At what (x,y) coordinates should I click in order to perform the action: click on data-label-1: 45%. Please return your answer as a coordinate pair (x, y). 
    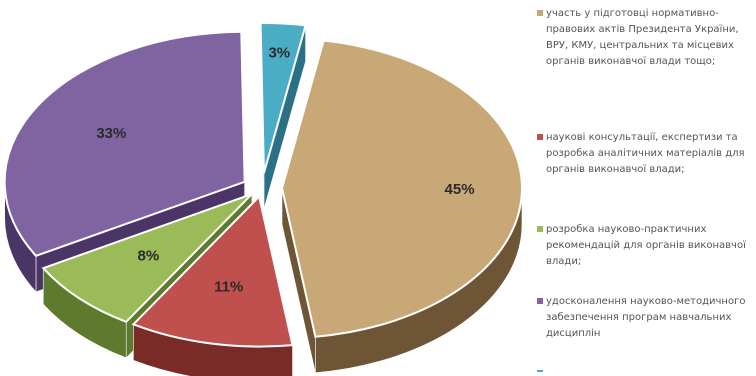
    Looking at the image, I should click on (460, 189).